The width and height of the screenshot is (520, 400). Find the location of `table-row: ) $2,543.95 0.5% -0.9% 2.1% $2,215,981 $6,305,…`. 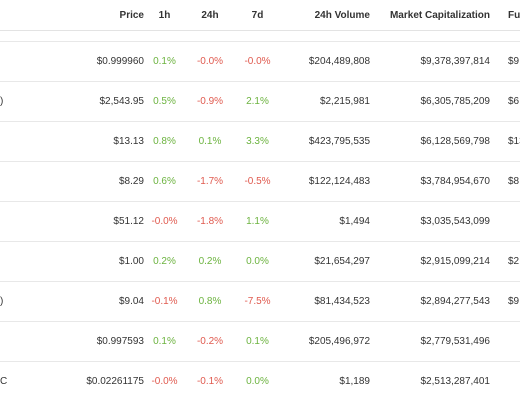

table-row: ) $2,543.95 0.5% -0.9% 2.1% $2,215,981 $6,305,… is located at coordinates (260, 101).